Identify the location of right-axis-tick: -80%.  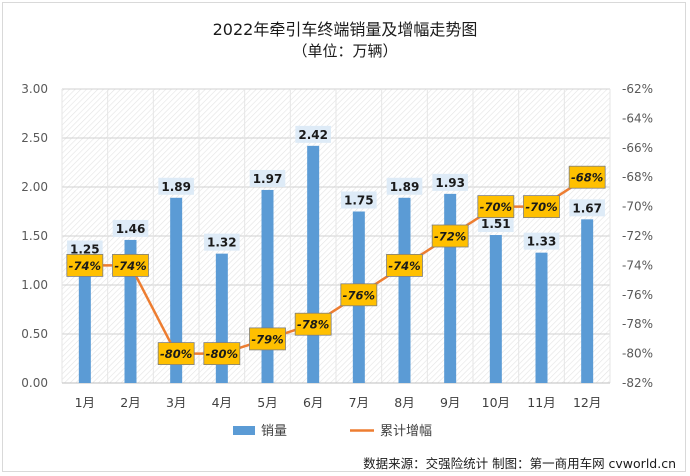
(637, 354).